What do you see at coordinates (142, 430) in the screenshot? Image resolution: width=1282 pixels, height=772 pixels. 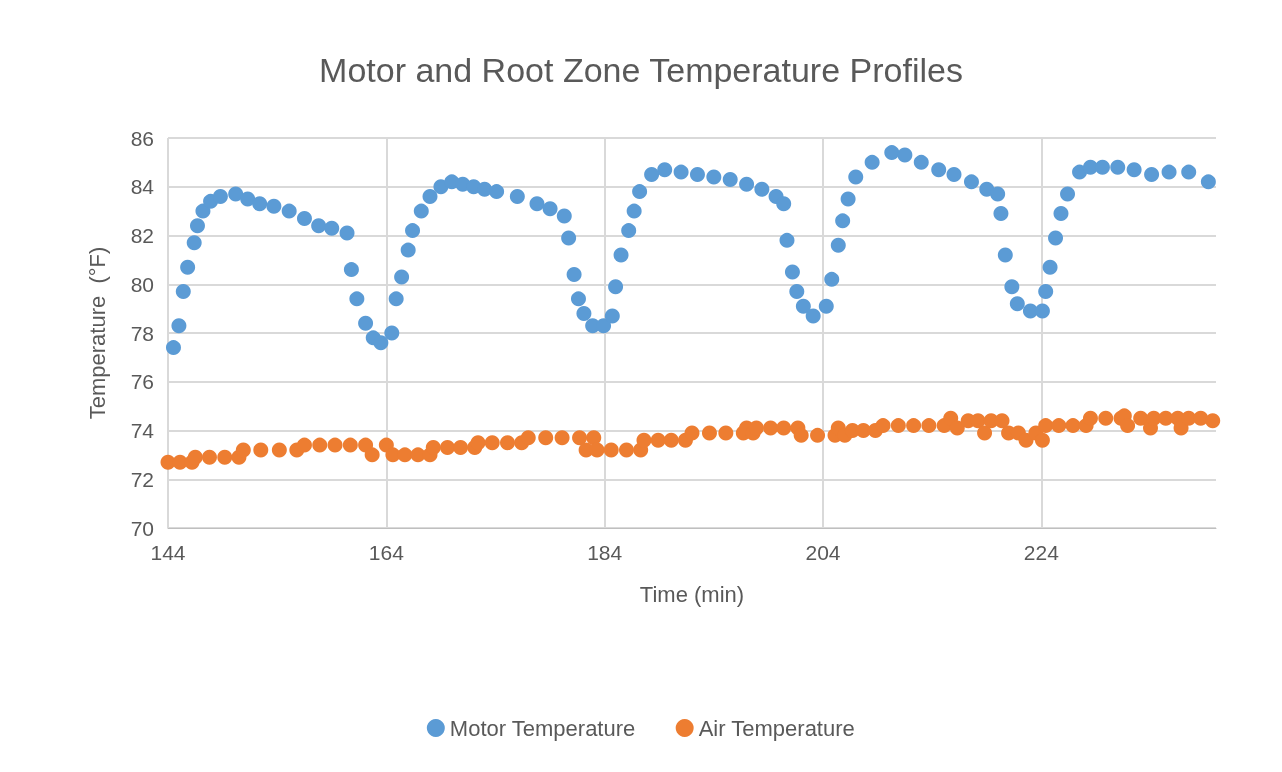 I see `y-tick-label: 74` at bounding box center [142, 430].